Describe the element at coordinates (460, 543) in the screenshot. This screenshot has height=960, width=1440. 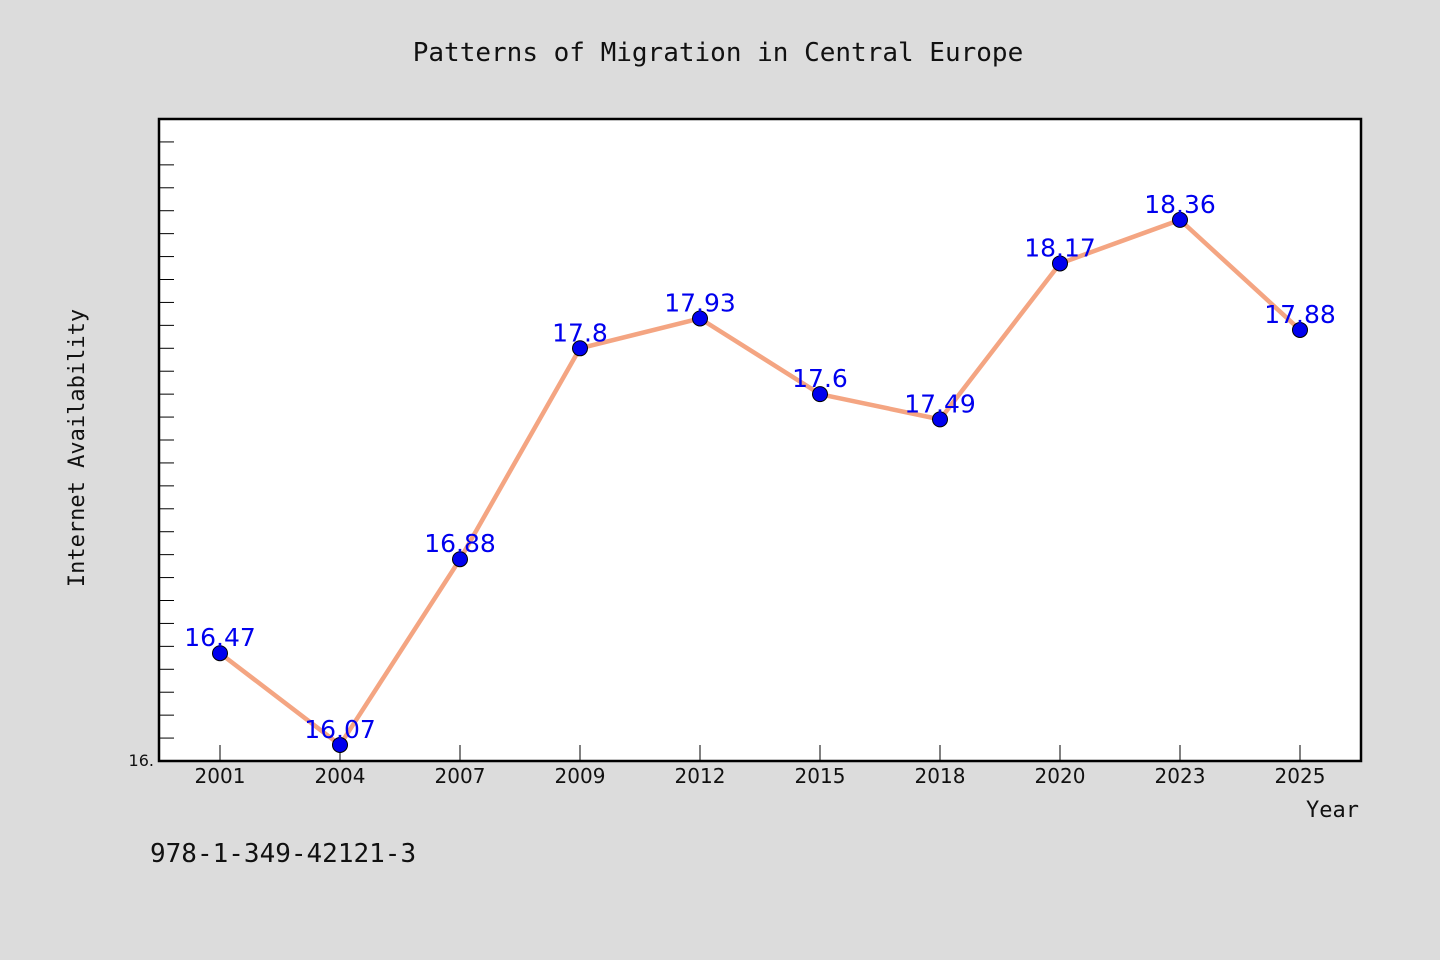
I see `data-label: 16.88` at that location.